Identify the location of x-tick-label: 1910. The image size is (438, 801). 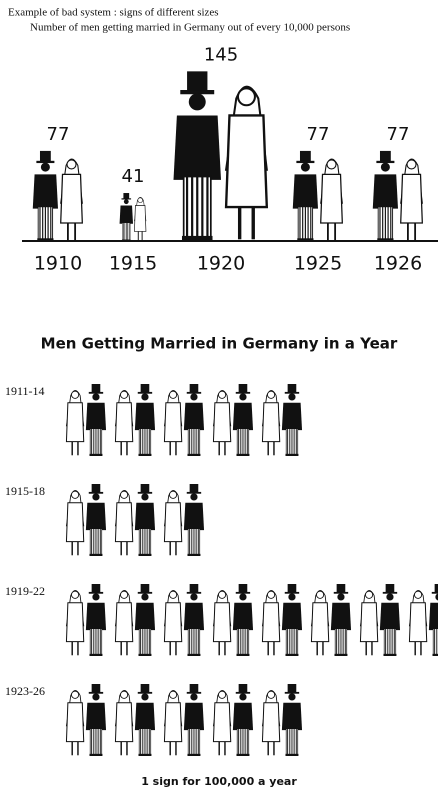
(58, 264).